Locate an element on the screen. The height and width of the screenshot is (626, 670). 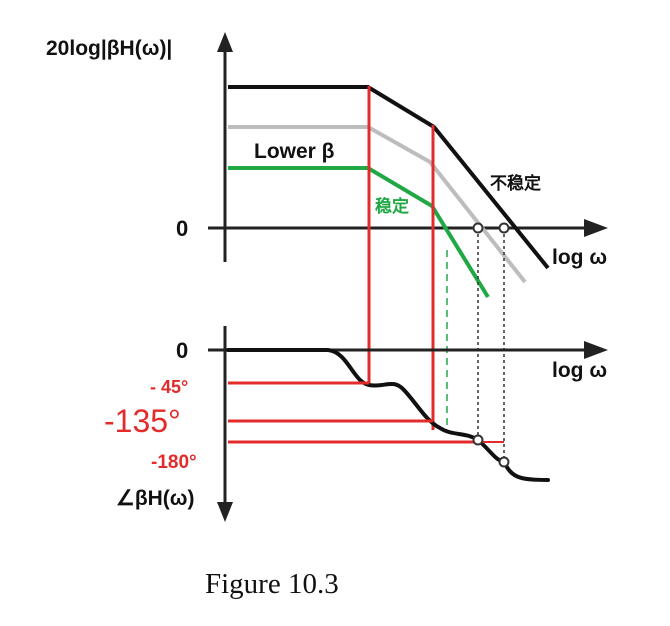
magnitude-curve-mid is located at coordinates (377, 204).